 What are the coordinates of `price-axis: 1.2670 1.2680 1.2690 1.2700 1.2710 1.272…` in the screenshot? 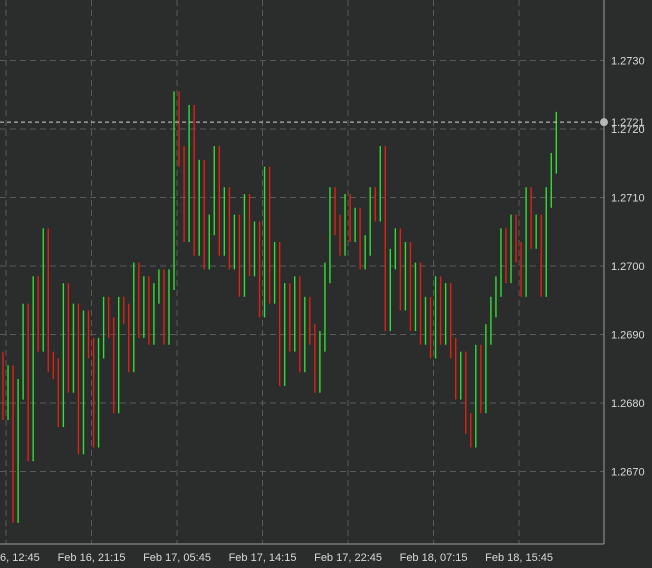 It's located at (628, 267).